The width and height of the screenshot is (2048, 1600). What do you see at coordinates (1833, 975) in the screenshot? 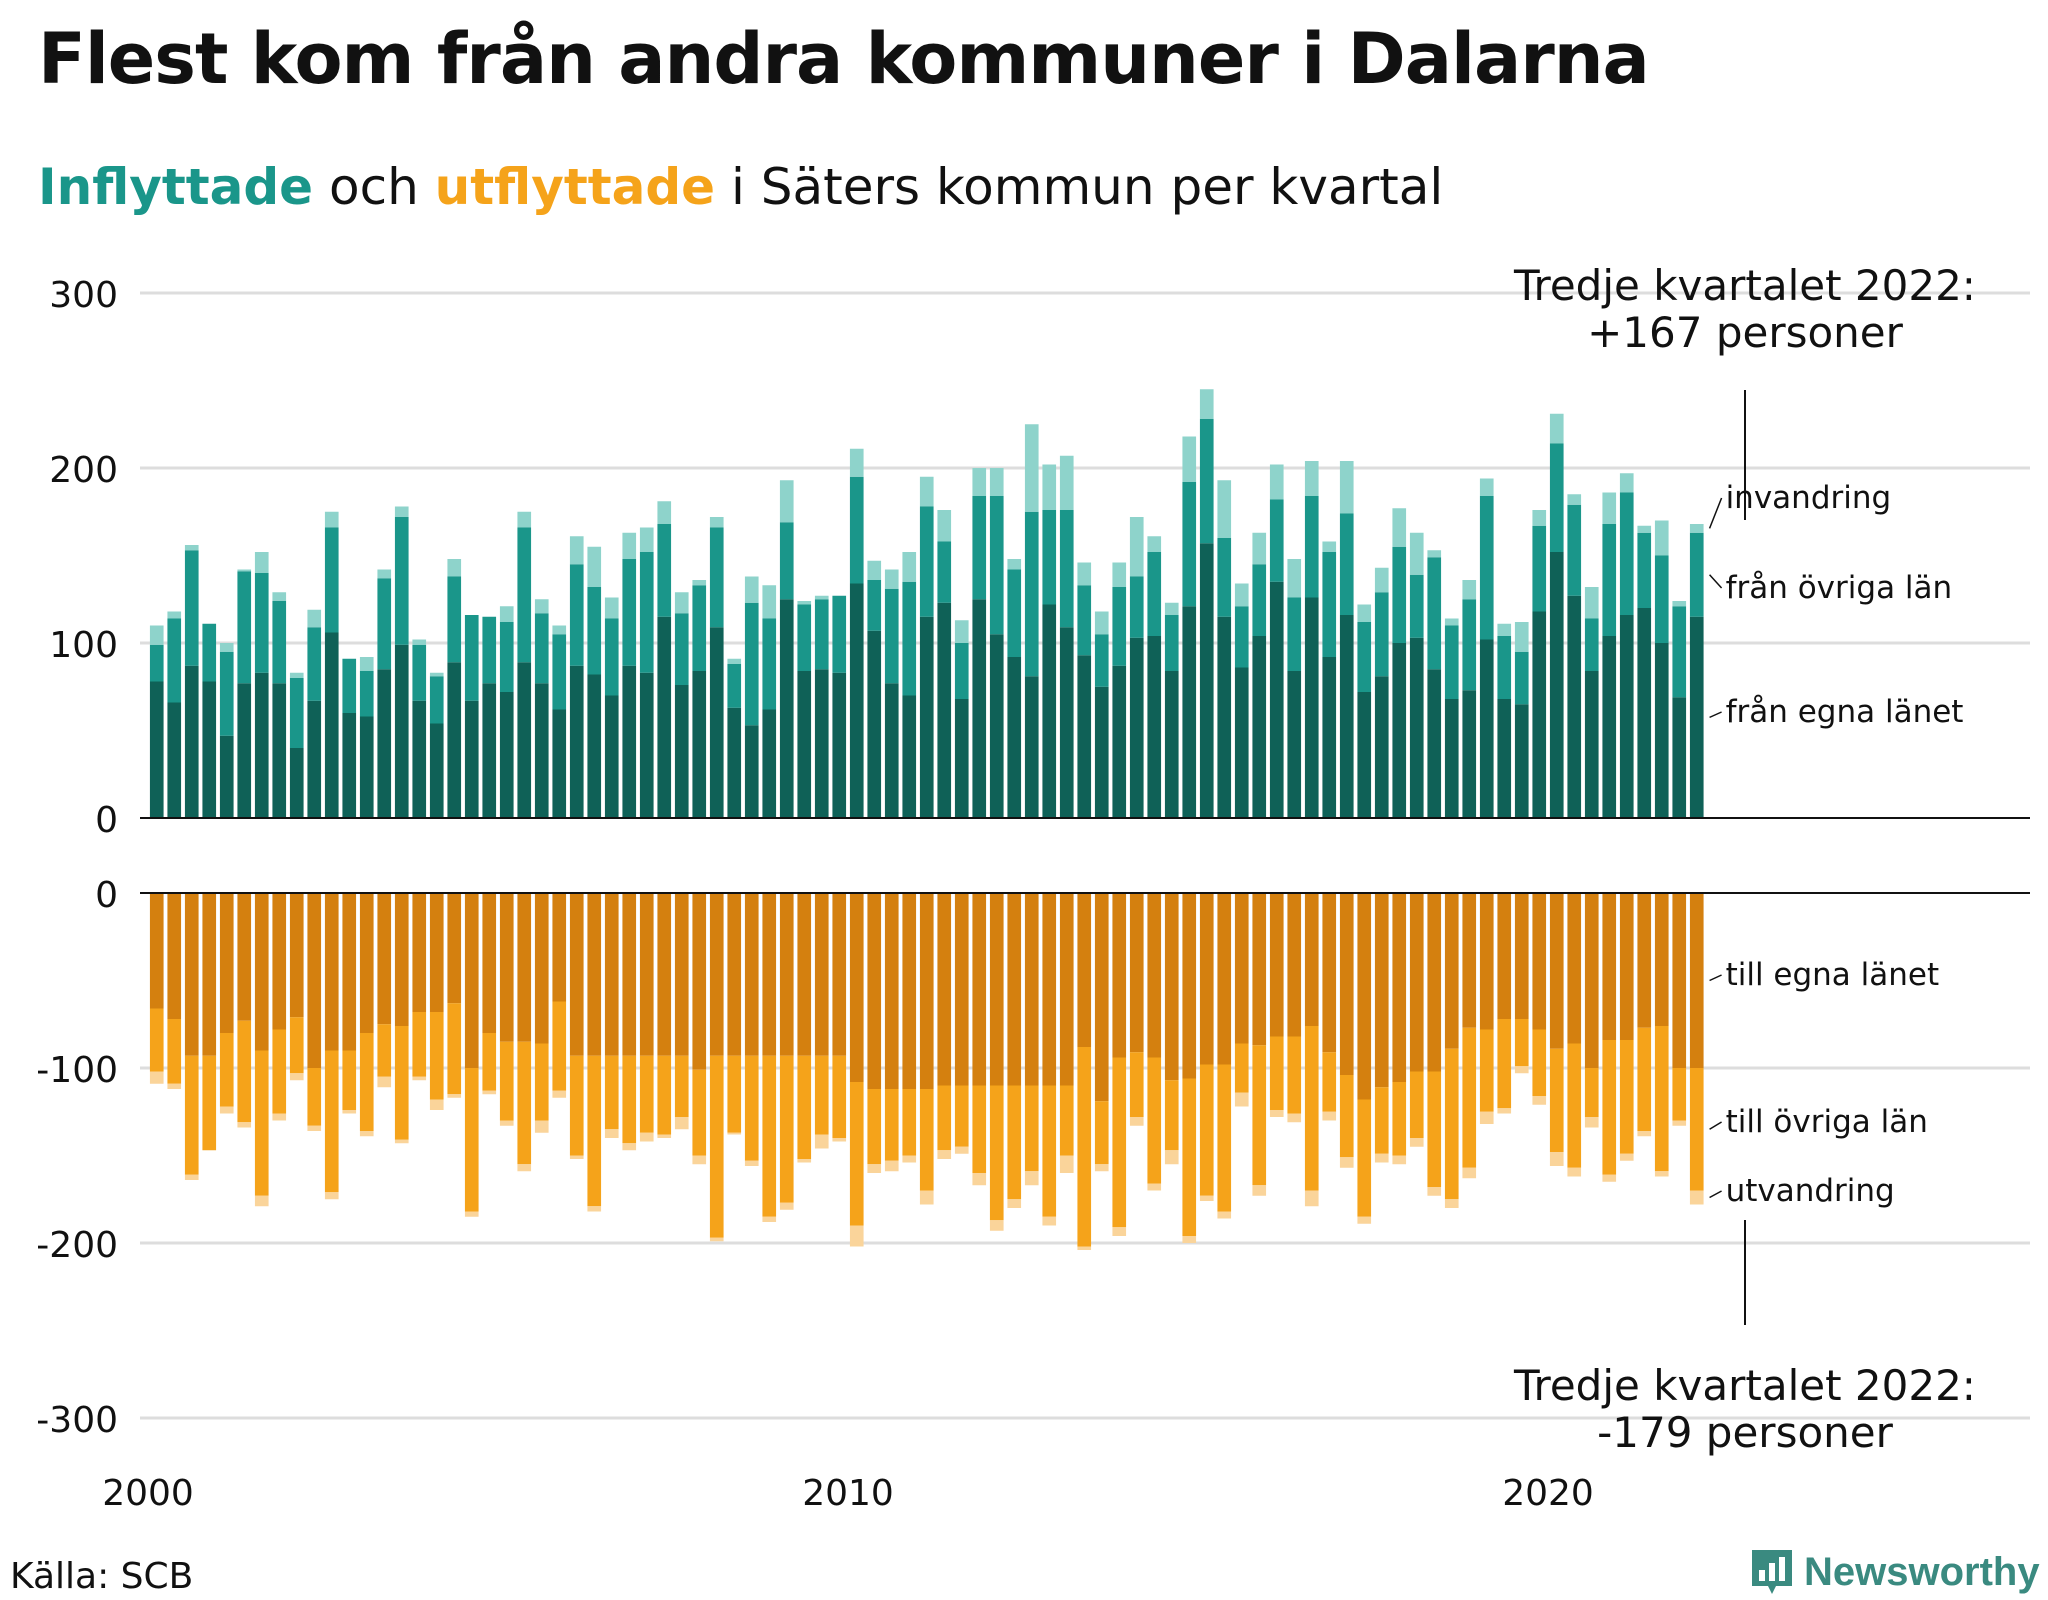
I see `series-label: till egna länet` at bounding box center [1833, 975].